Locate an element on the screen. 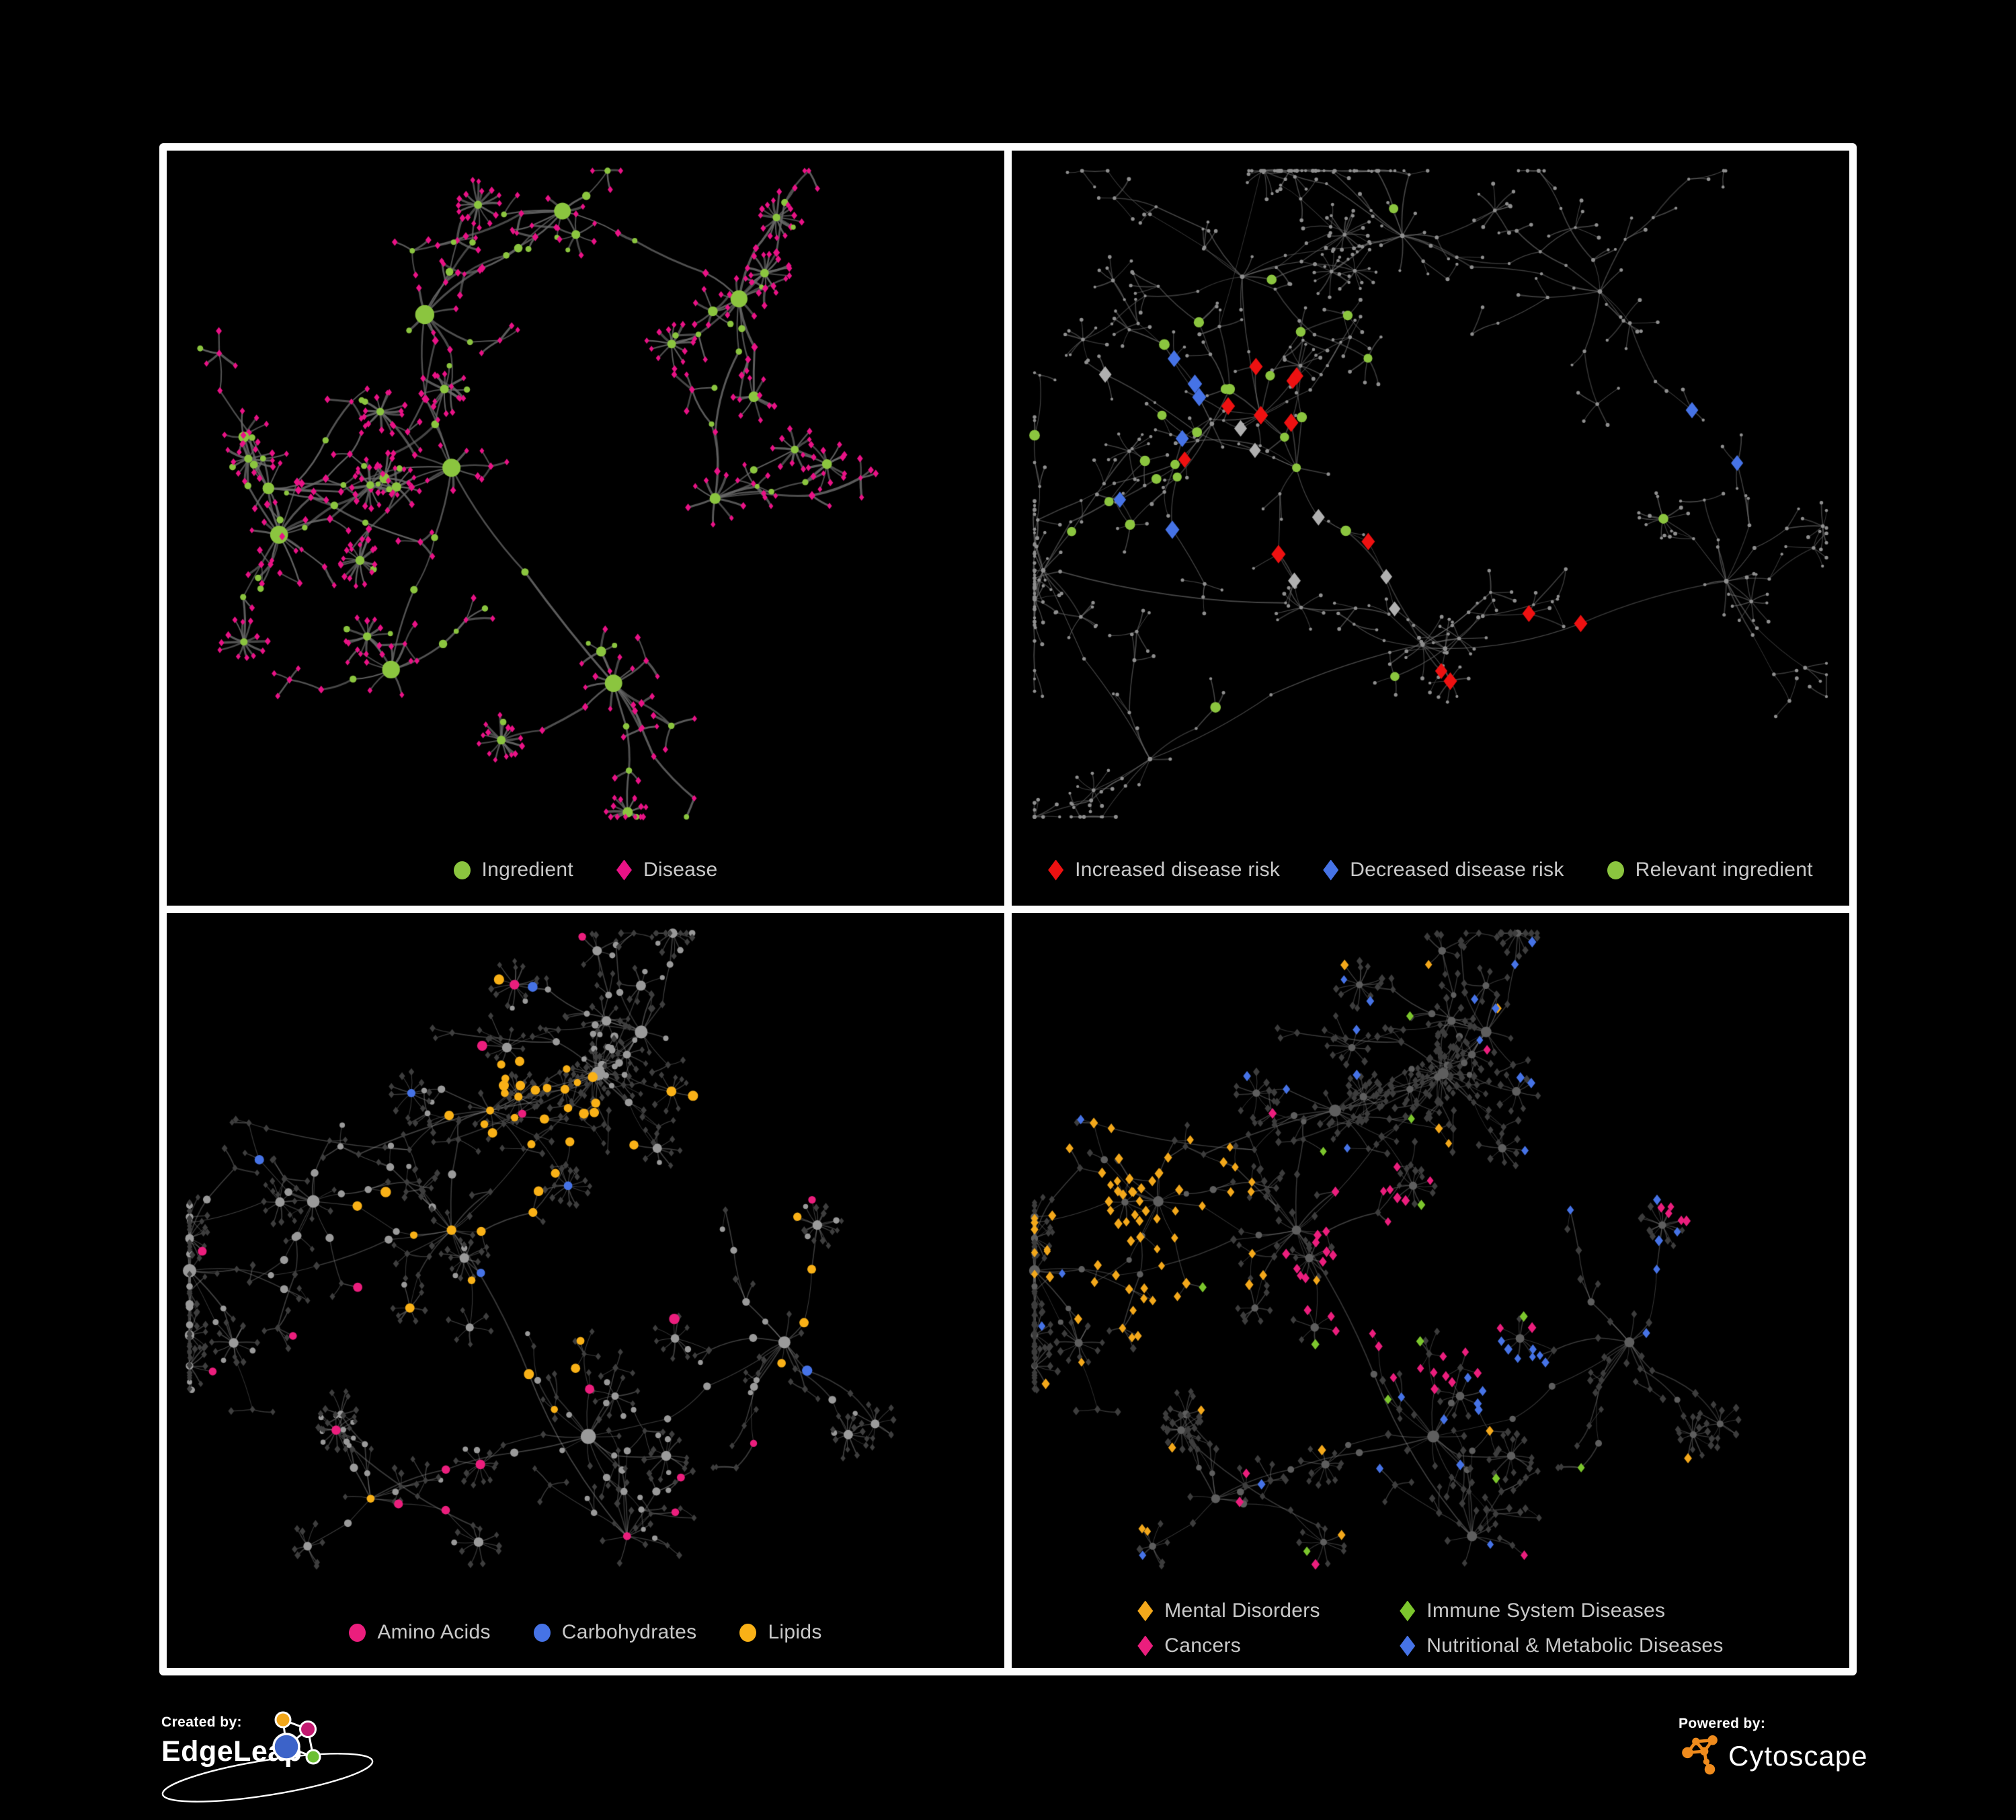 This screenshot has width=2016, height=1820. legend-label: Relevant ingredient is located at coordinates (1724, 870).